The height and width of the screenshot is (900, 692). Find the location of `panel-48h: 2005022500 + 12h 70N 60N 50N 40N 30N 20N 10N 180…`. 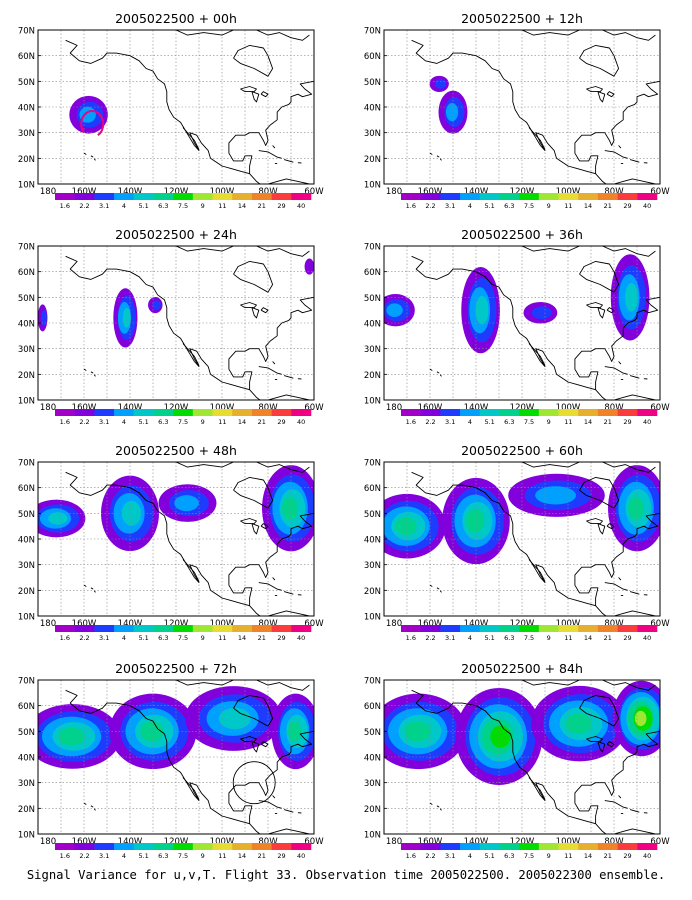

panel-48h: 2005022500 + 12h 70N 60N 50N 40N 30N 20N 10N 180… is located at coordinates (516, 116).